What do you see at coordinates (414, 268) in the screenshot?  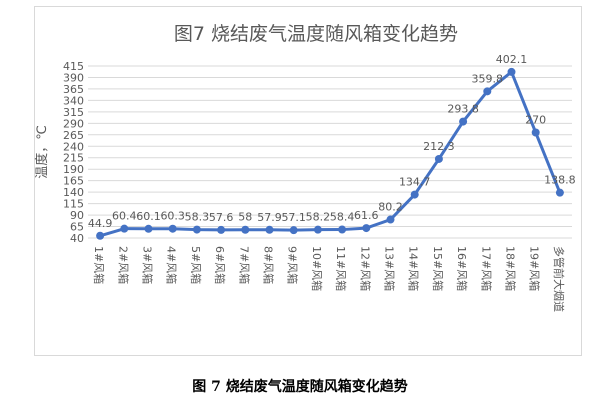 I see `x-tick-label: 14#风箱` at bounding box center [414, 268].